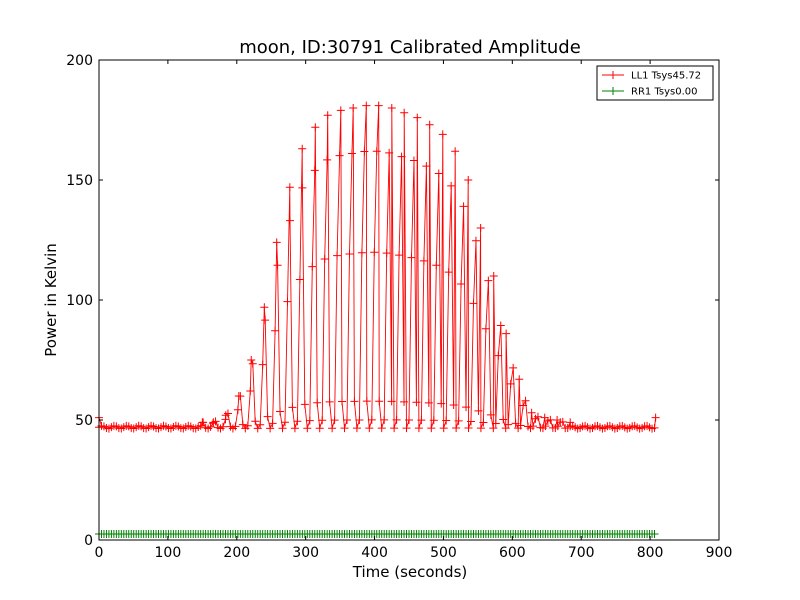 This screenshot has width=800, height=600. I want to click on y-axis-label: Power in Kelvin, so click(51, 300).